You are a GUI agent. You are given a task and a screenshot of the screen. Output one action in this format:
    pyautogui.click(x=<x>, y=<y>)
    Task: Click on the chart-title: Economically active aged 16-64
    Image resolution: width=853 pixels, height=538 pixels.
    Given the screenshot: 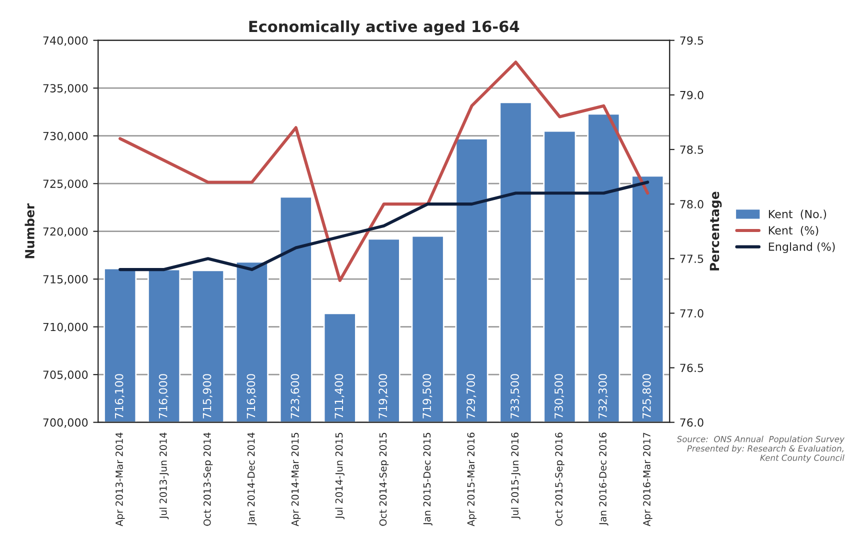 What is the action you would take?
    pyautogui.click(x=384, y=28)
    